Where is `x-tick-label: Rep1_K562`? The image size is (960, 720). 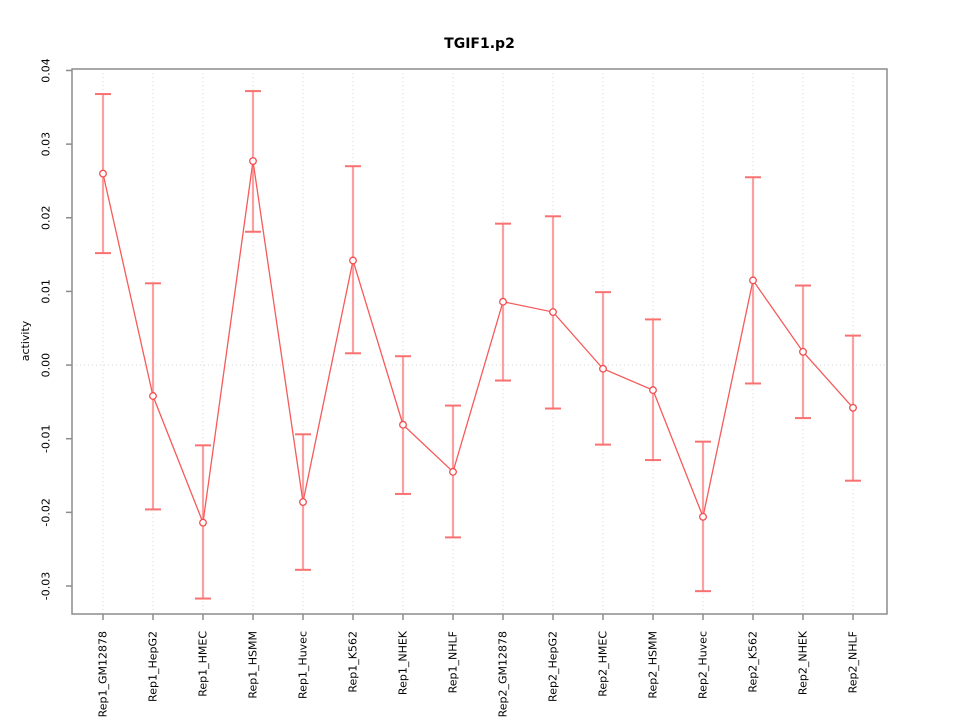
x-tick-label: Rep1_K562 is located at coordinates (353, 662).